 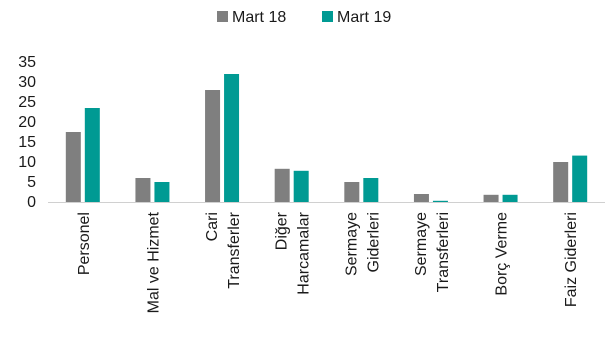 What do you see at coordinates (27, 82) in the screenshot?
I see `y-tick-label: 30` at bounding box center [27, 82].